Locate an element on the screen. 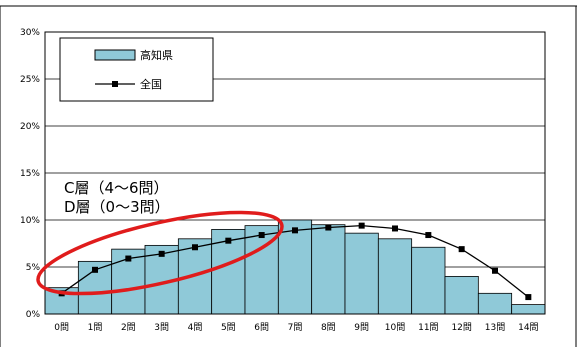 The width and height of the screenshot is (577, 347). y-tick-label: 30% is located at coordinates (30, 33).